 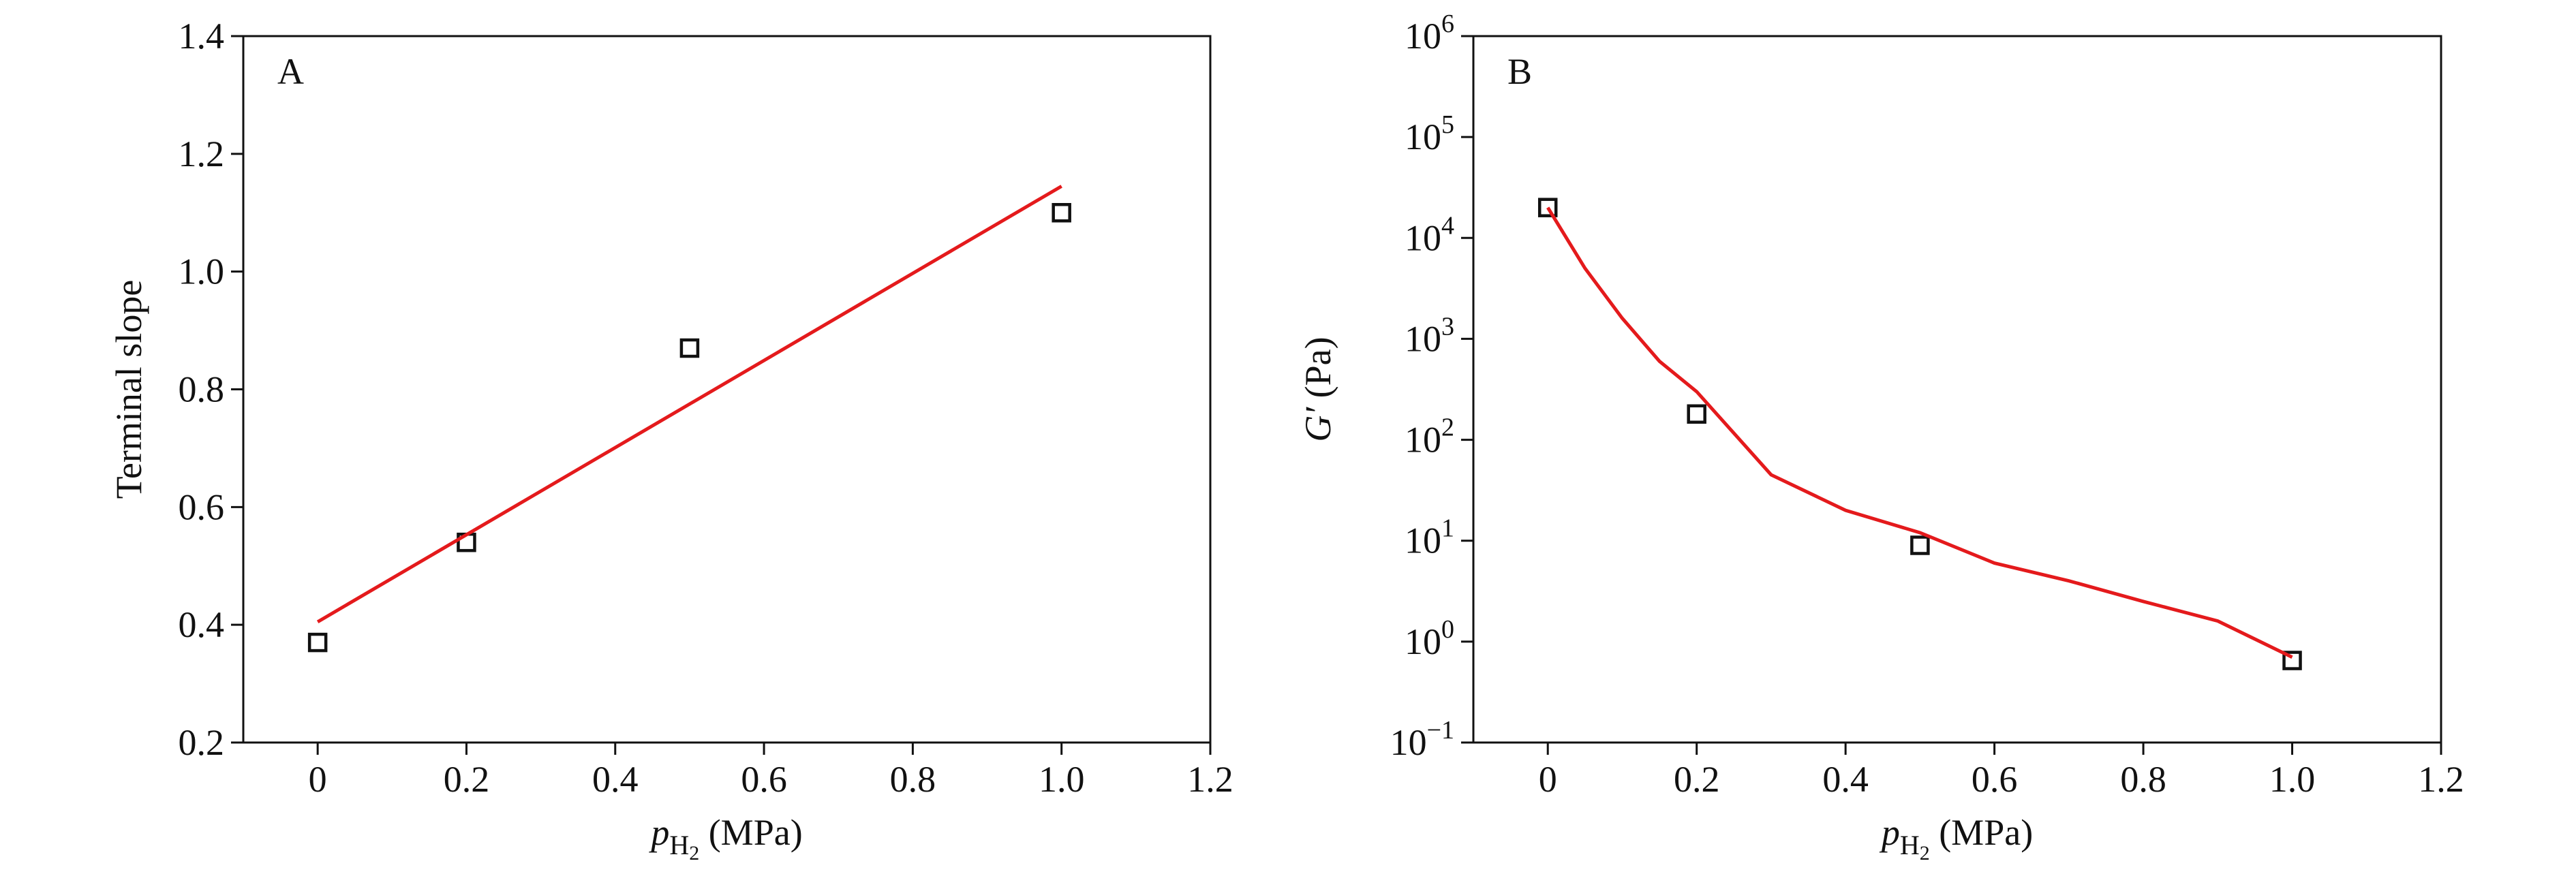 I want to click on panel-label: B, so click(x=1520, y=71).